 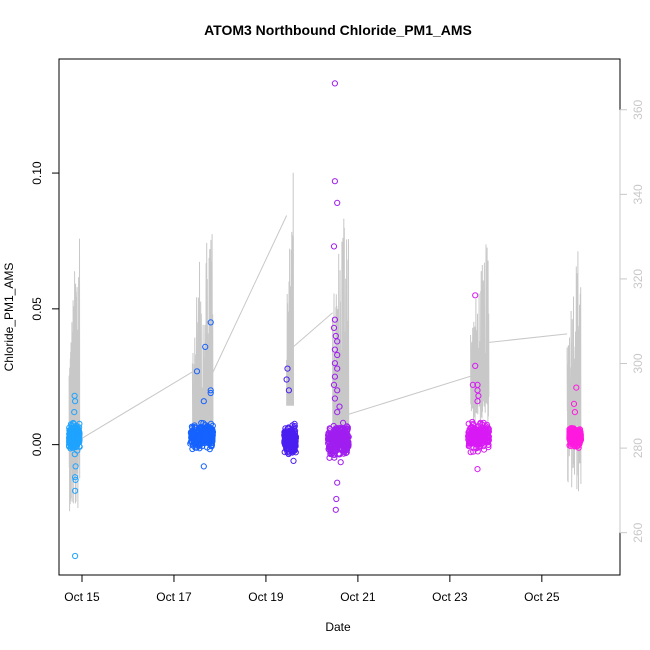 What do you see at coordinates (542, 597) in the screenshot?
I see `x-tick-label: Oct 25` at bounding box center [542, 597].